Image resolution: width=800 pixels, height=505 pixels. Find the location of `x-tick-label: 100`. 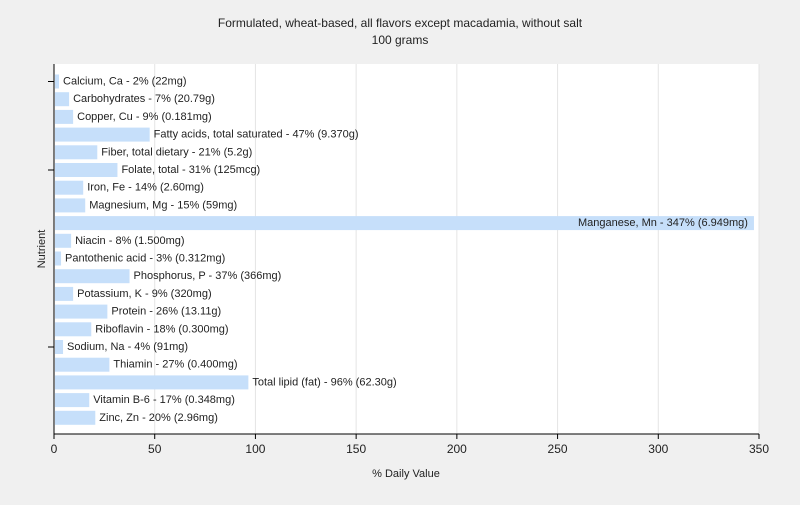

x-tick-label: 100 is located at coordinates (255, 449).